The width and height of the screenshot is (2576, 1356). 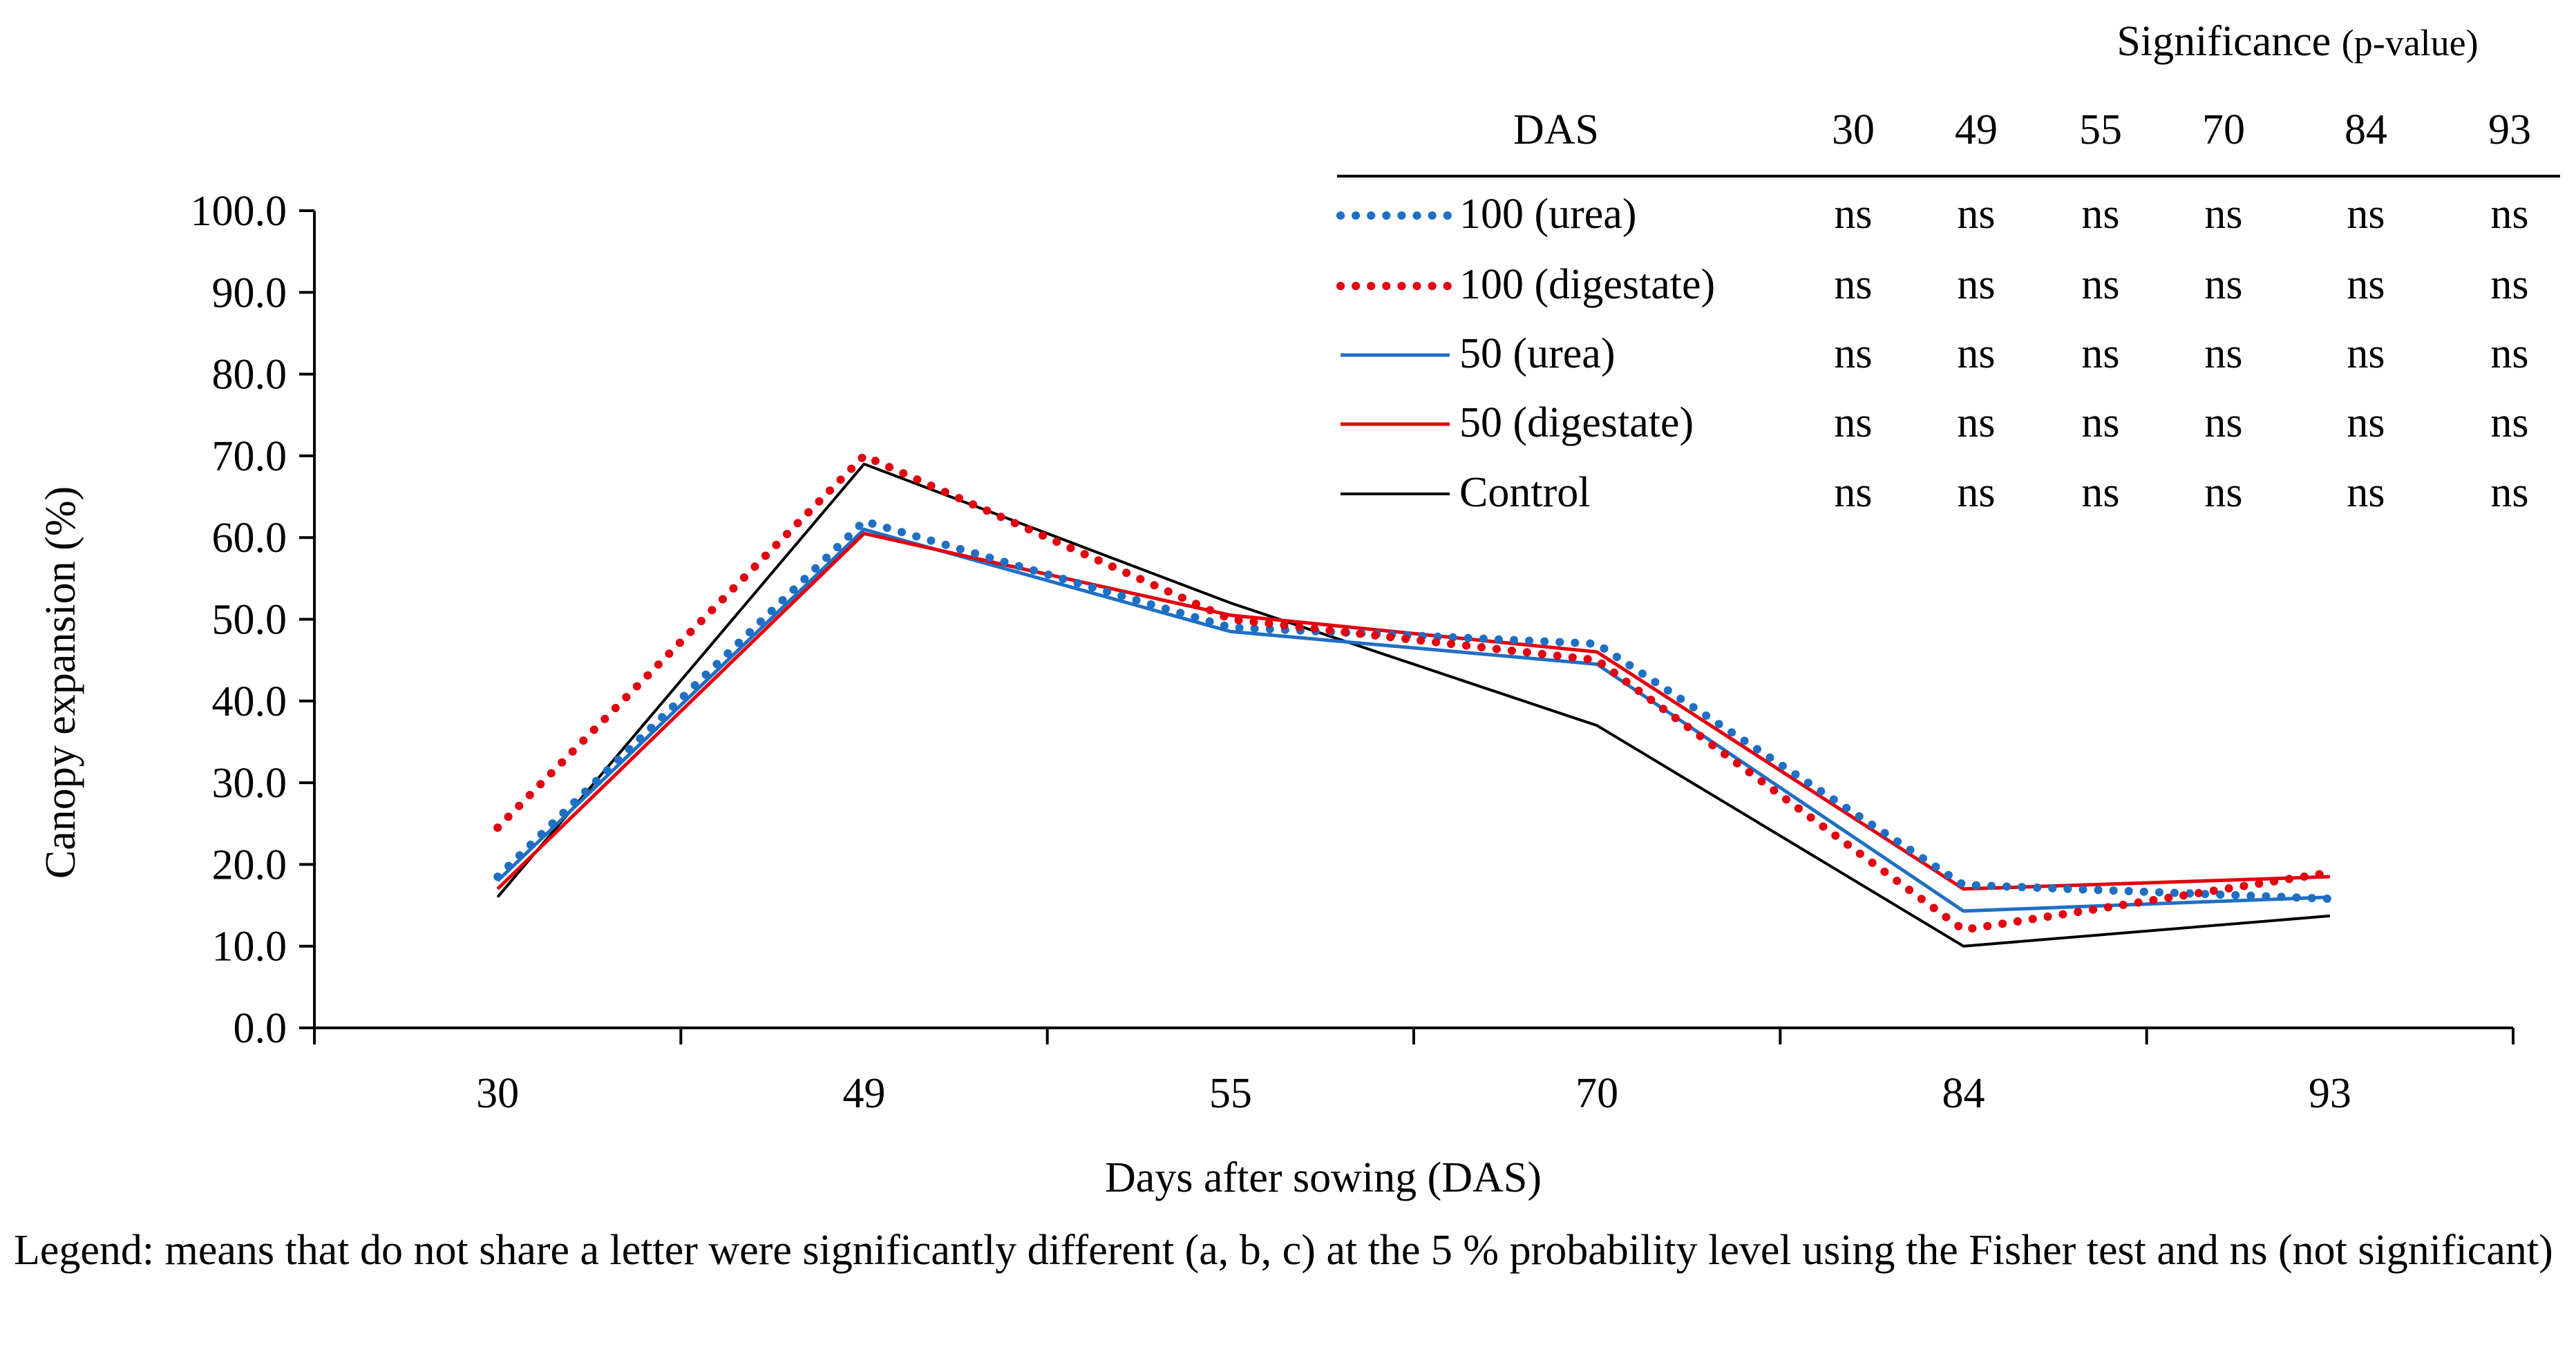 I want to click on x-axis-ticks: 30 49 55 70 84 93, so click(x=1414, y=1072).